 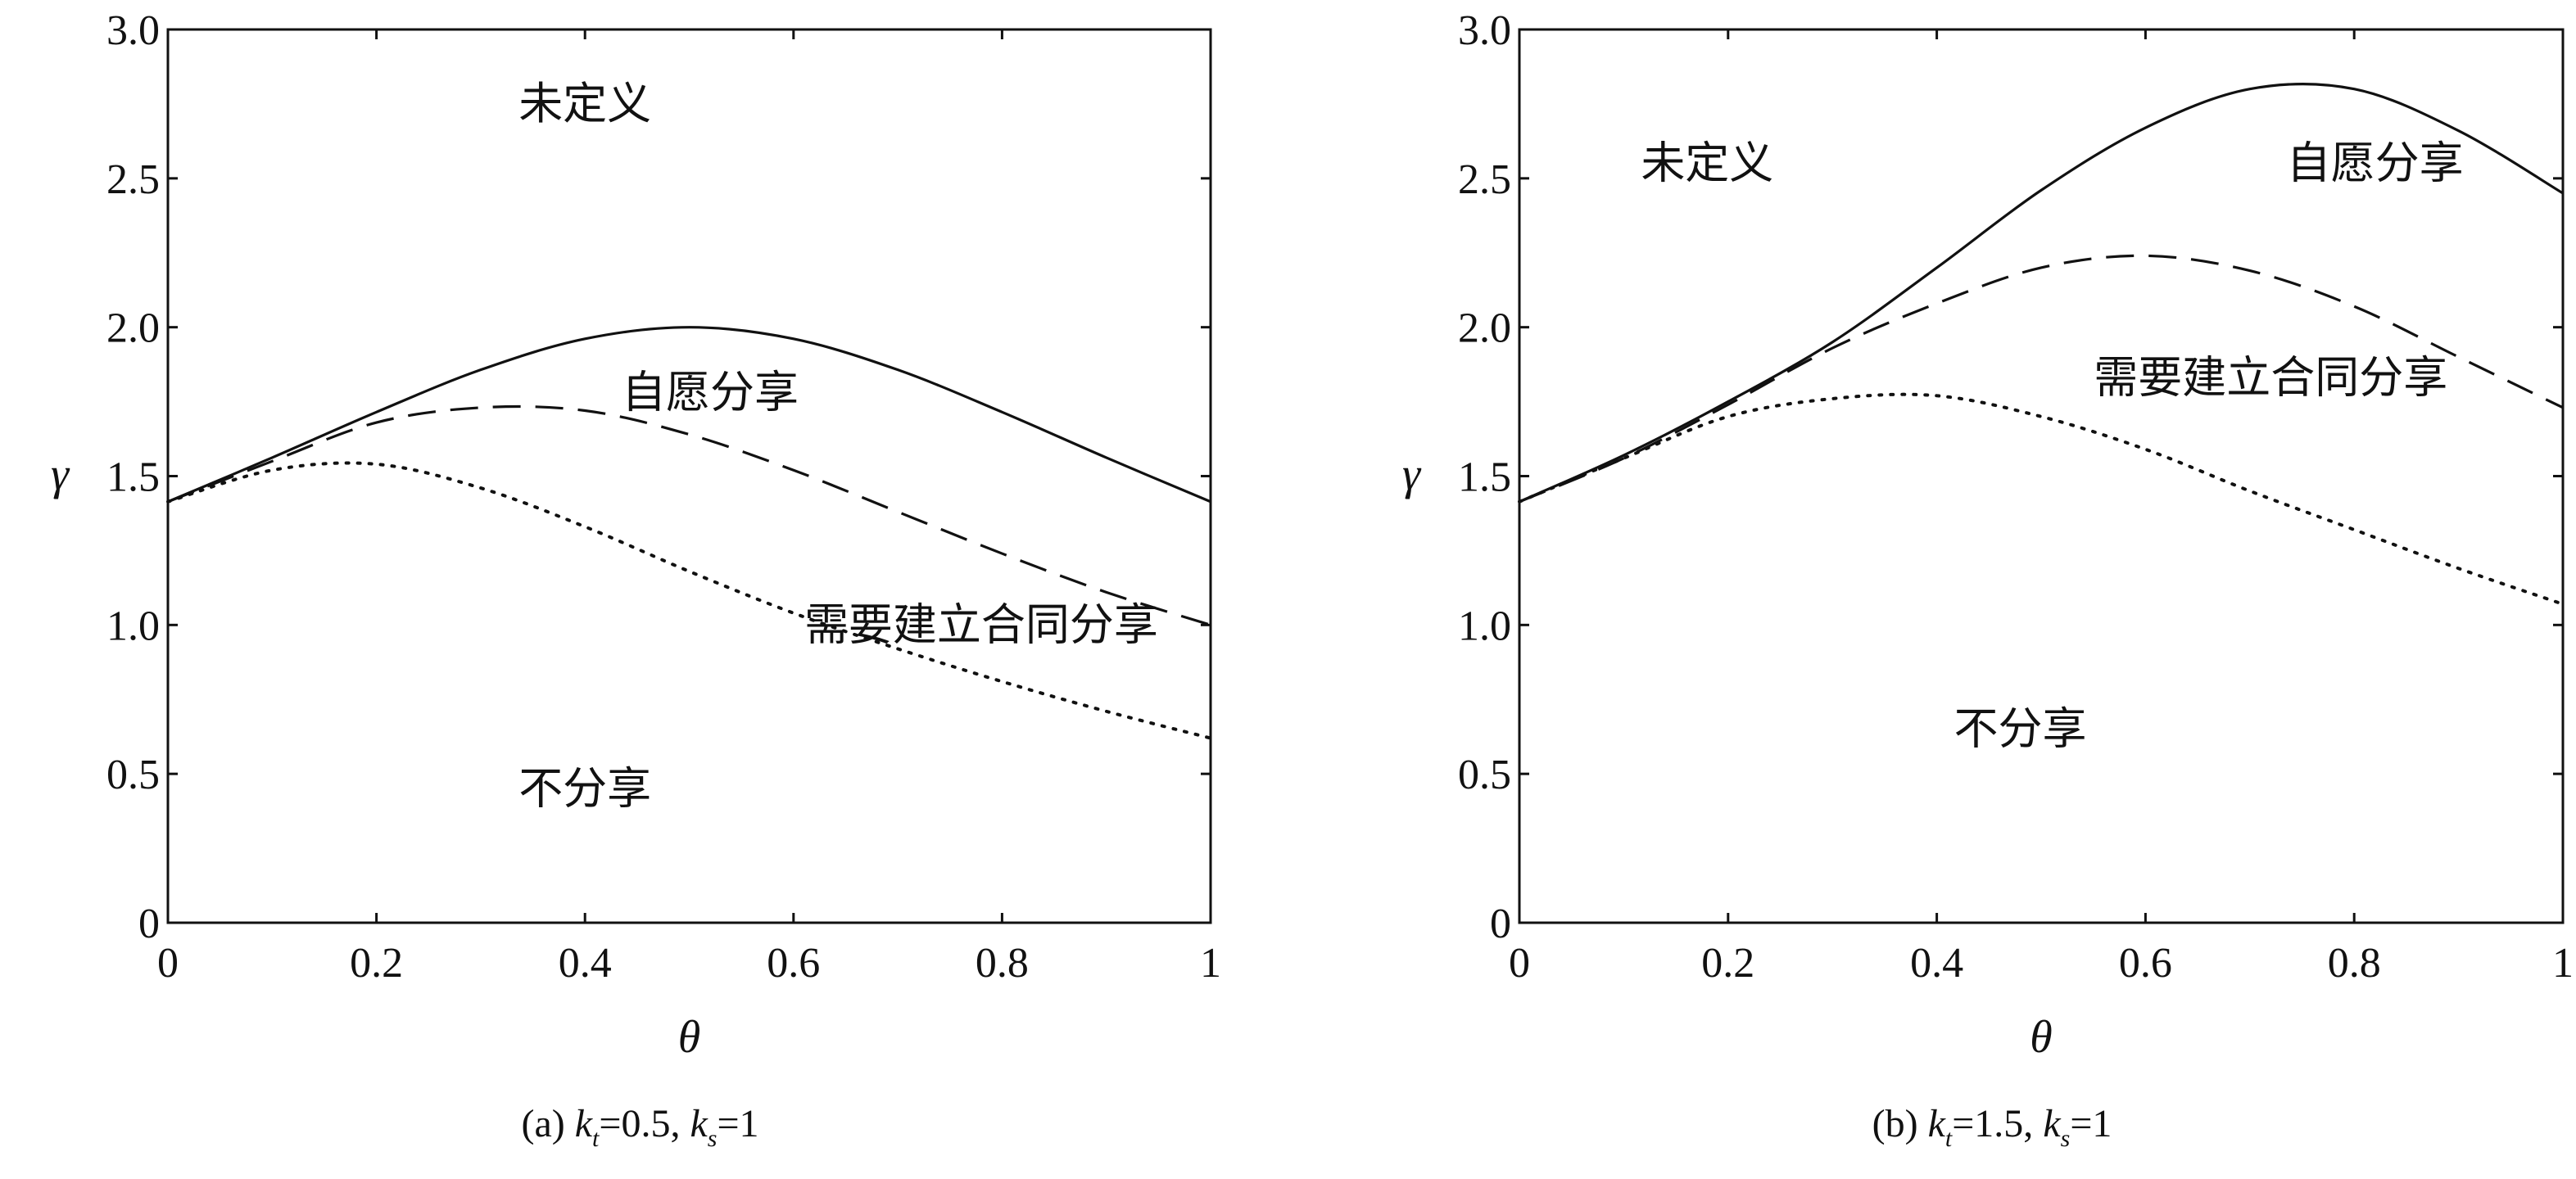 What do you see at coordinates (1900, 1123) in the screenshot?
I see `caption-part: (b)` at bounding box center [1900, 1123].